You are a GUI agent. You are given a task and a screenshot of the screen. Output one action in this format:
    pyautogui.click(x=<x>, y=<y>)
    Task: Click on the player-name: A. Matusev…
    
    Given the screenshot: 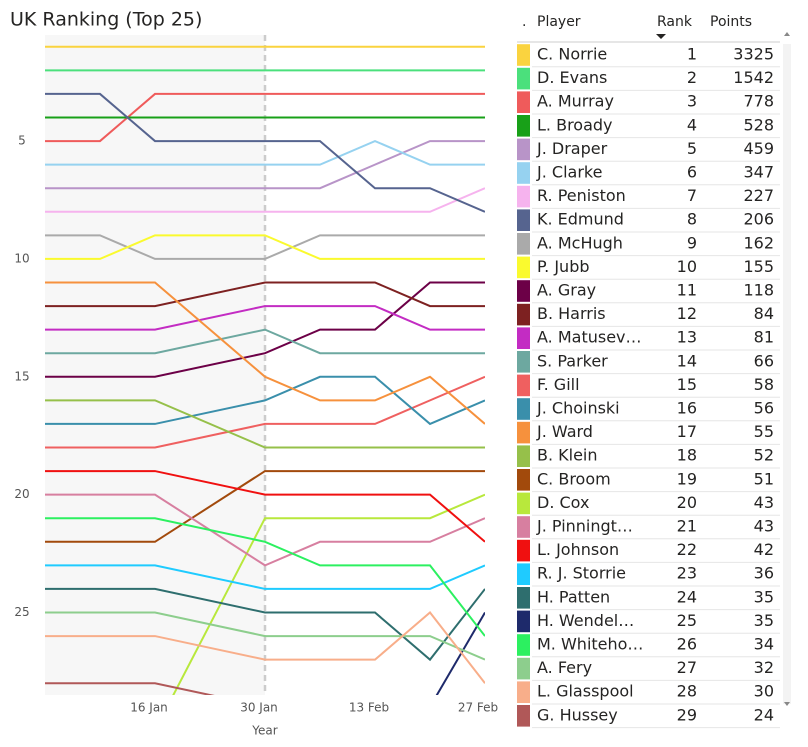 What is the action you would take?
    pyautogui.click(x=589, y=337)
    